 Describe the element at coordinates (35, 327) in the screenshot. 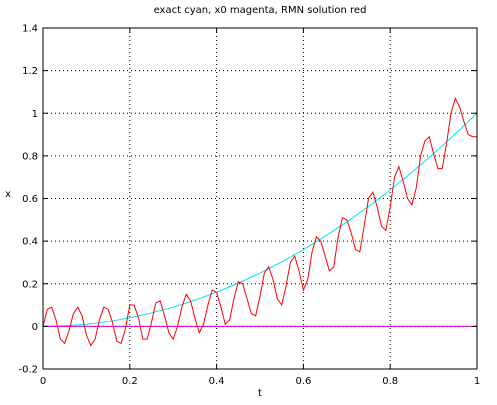

I see `y-tick-label: 0` at that location.